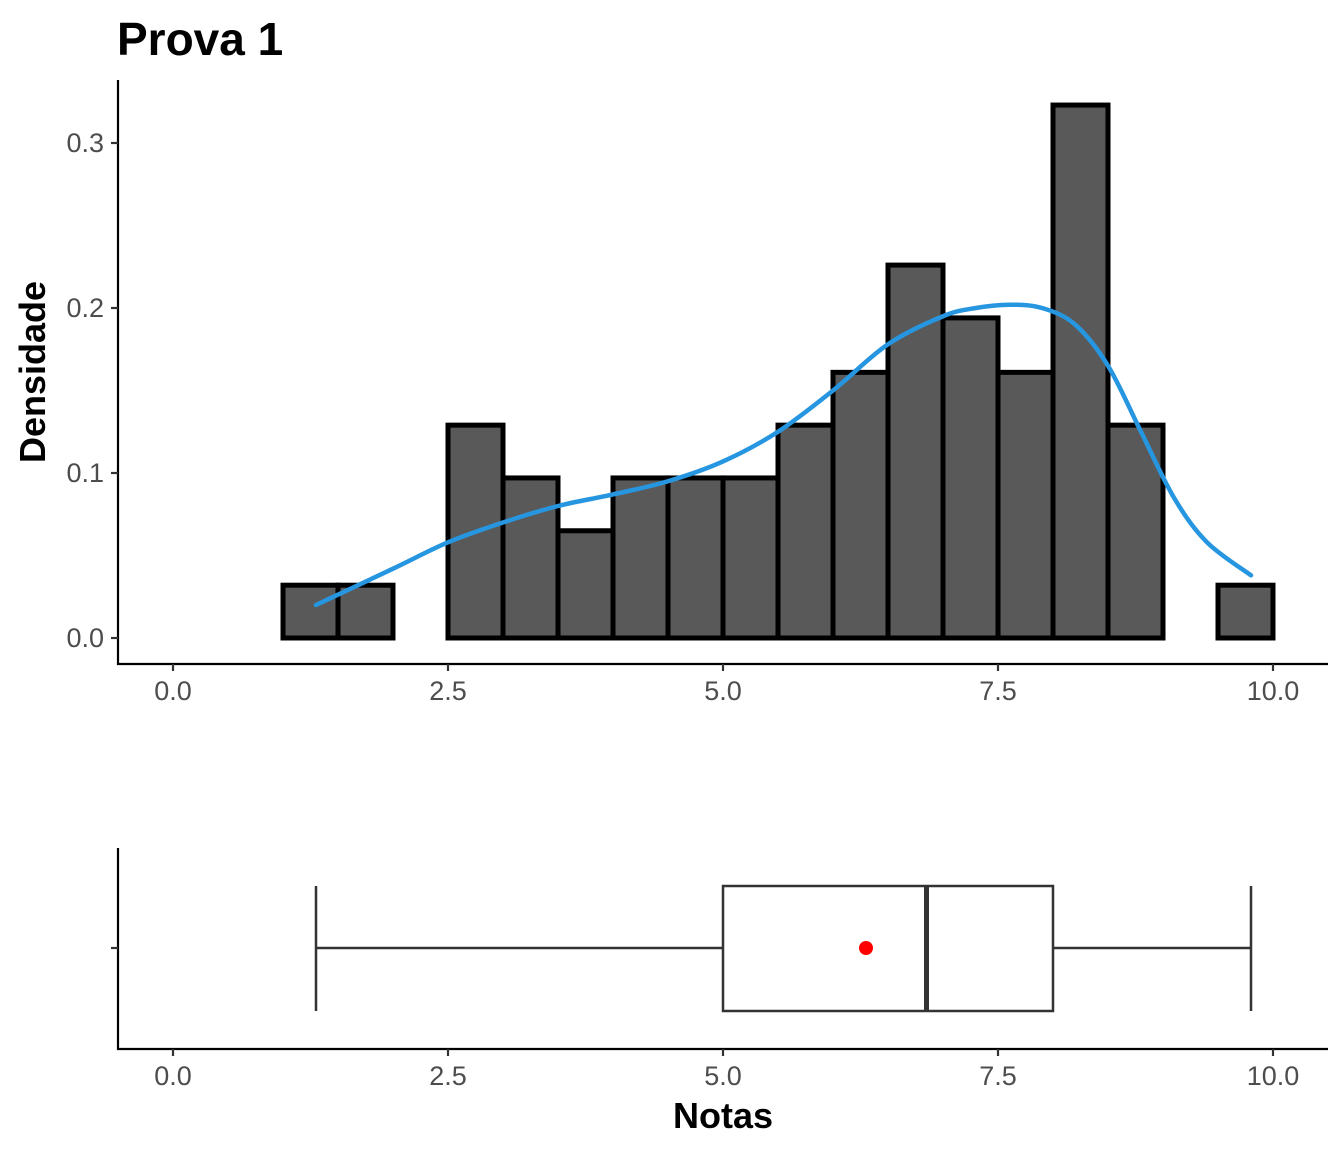 This screenshot has height=1152, width=1344. Describe the element at coordinates (85, 473) in the screenshot. I see `y-tick-label: 0.1` at that location.